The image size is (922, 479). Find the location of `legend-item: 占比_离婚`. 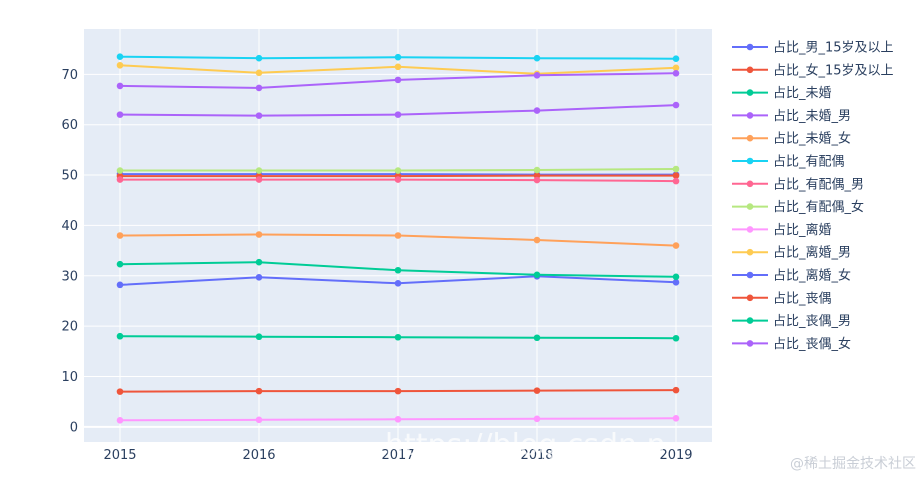

legend-item: 占比_离婚 is located at coordinates (782, 230).